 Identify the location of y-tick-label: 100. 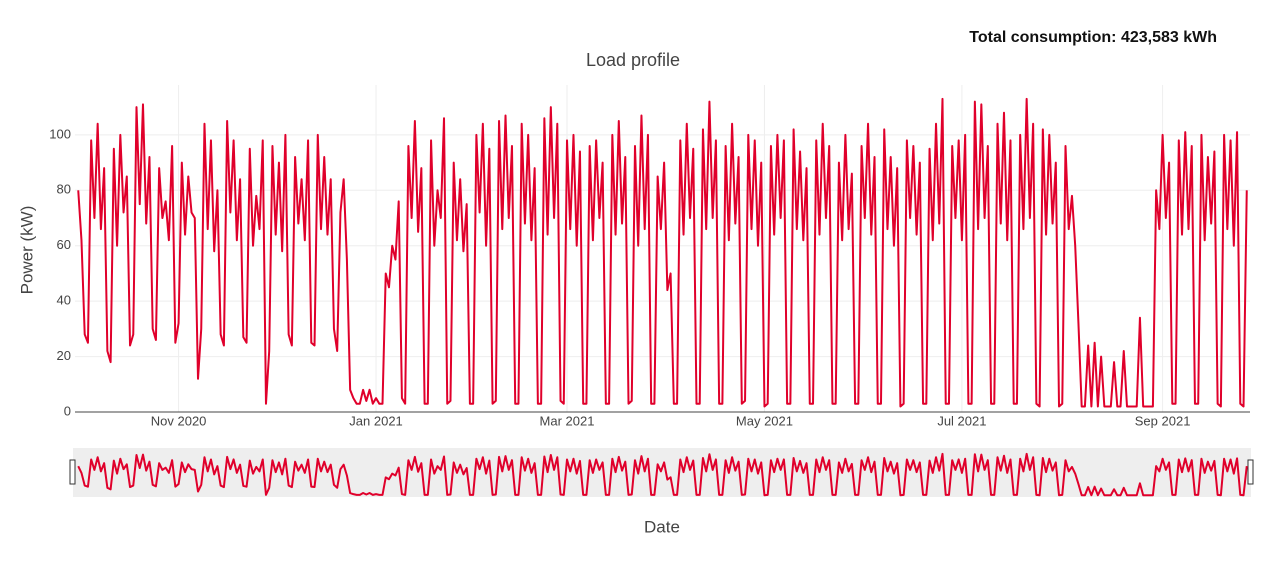
(60, 133).